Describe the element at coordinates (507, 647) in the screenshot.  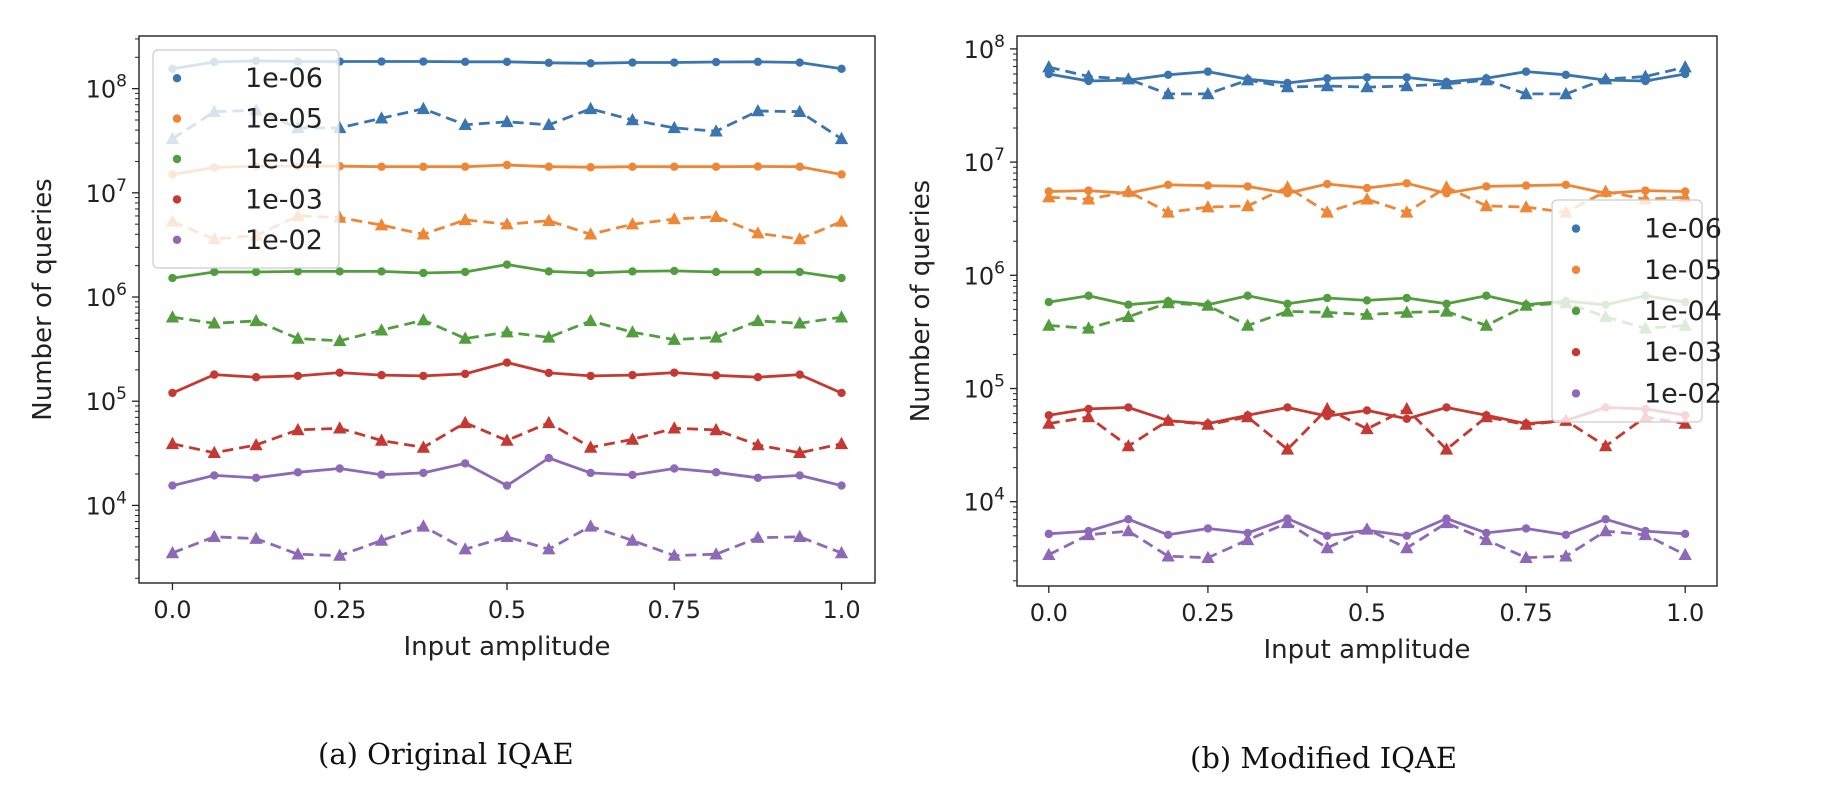
I see `x-axis-label: Input amplitude` at that location.